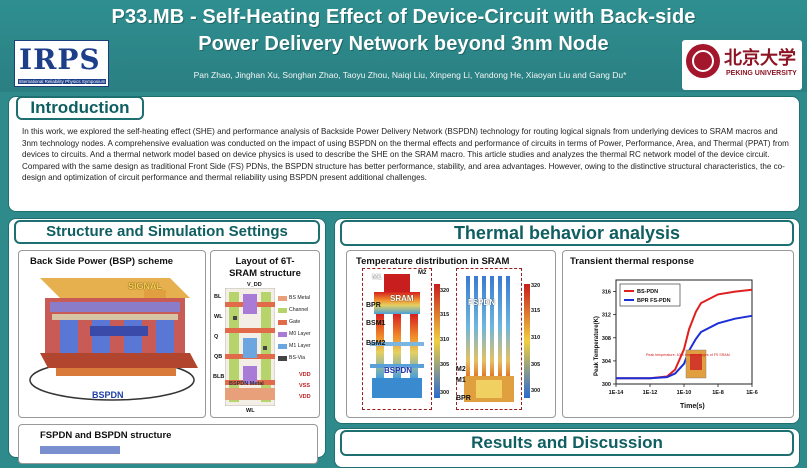 This screenshot has width=807, height=468. Describe the element at coordinates (696, 362) in the screenshot. I see `inset-thermal-hotspot` at that location.